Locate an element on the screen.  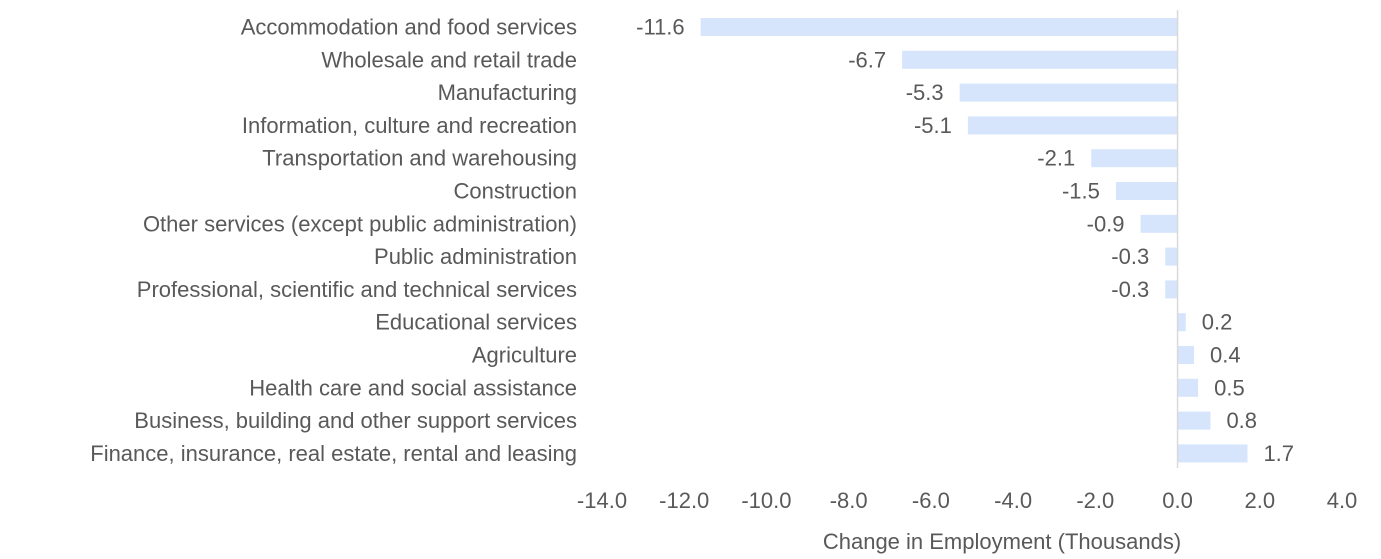
x-axis-title: Change in Employment (Thousands) is located at coordinates (1002, 541).